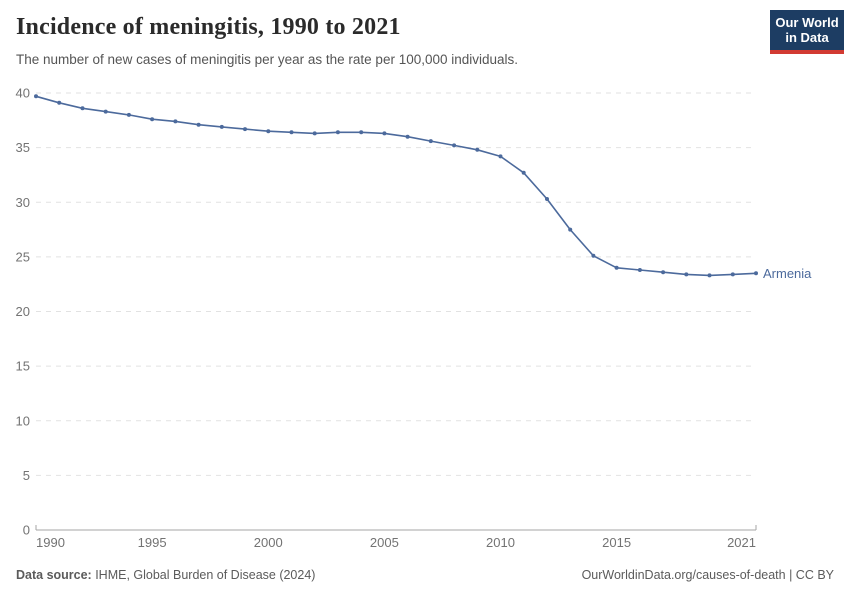 The height and width of the screenshot is (600, 850). What do you see at coordinates (787, 273) in the screenshot?
I see `series-label: Armenia` at bounding box center [787, 273].